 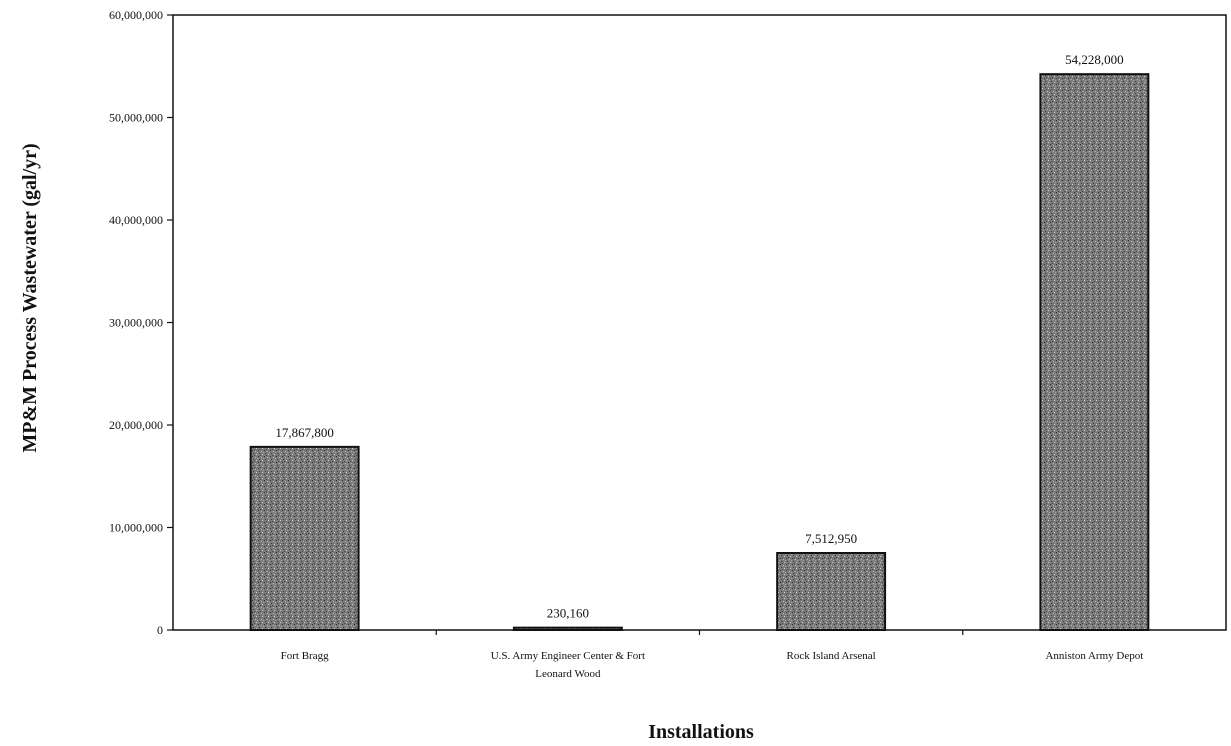 I want to click on y-axis-title: MP&M Process Wastewater (gal/yr), so click(x=30, y=297).